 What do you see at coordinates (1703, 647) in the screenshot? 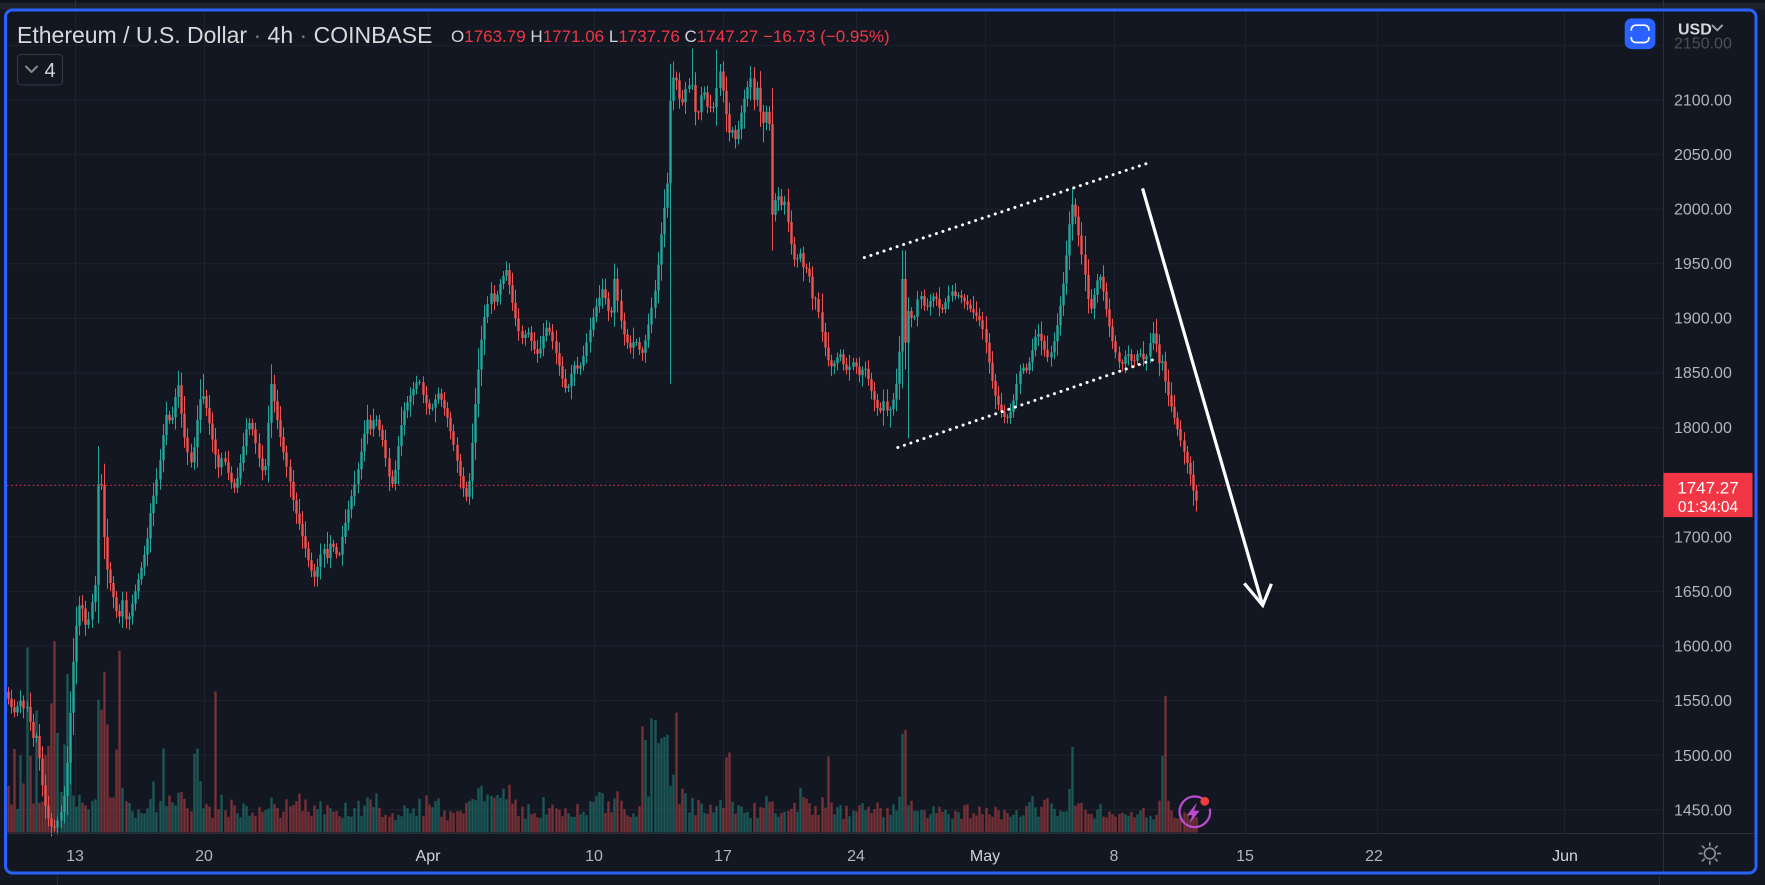
I see `svg-text: 1600.00` at bounding box center [1703, 647].